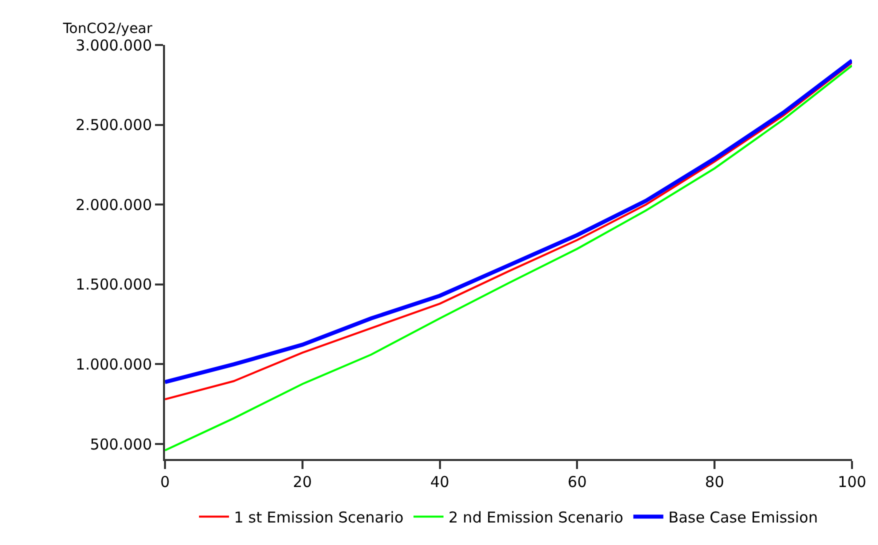 This screenshot has width=878, height=545. Describe the element at coordinates (852, 482) in the screenshot. I see `x-tick-label: 100` at that location.